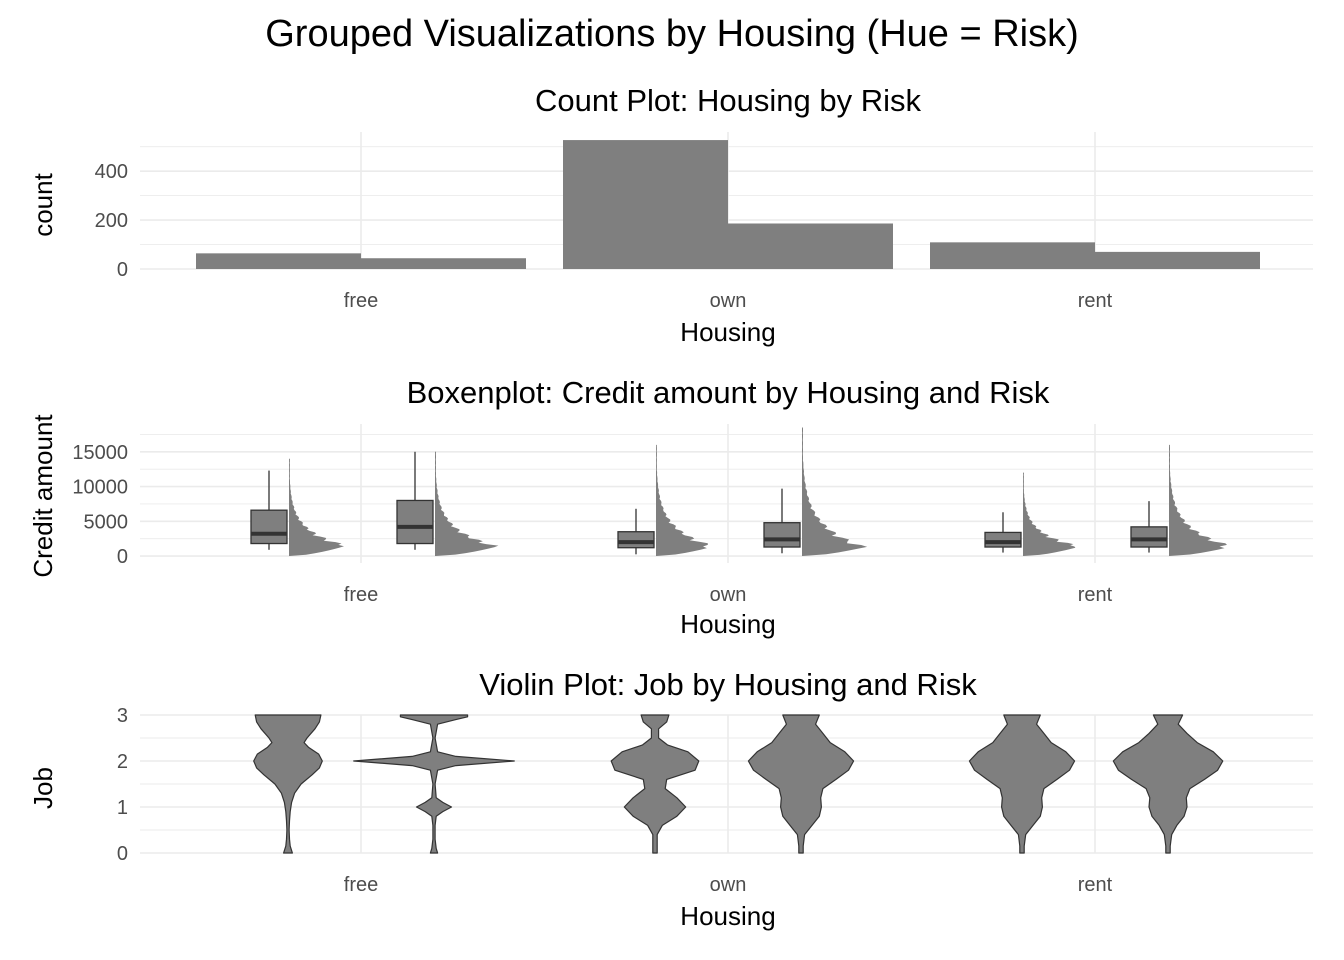 Image resolution: width=1344 pixels, height=960 pixels. I want to click on violin-plot-title: Violin Plot: Job by Housing and Risk, so click(728, 684).